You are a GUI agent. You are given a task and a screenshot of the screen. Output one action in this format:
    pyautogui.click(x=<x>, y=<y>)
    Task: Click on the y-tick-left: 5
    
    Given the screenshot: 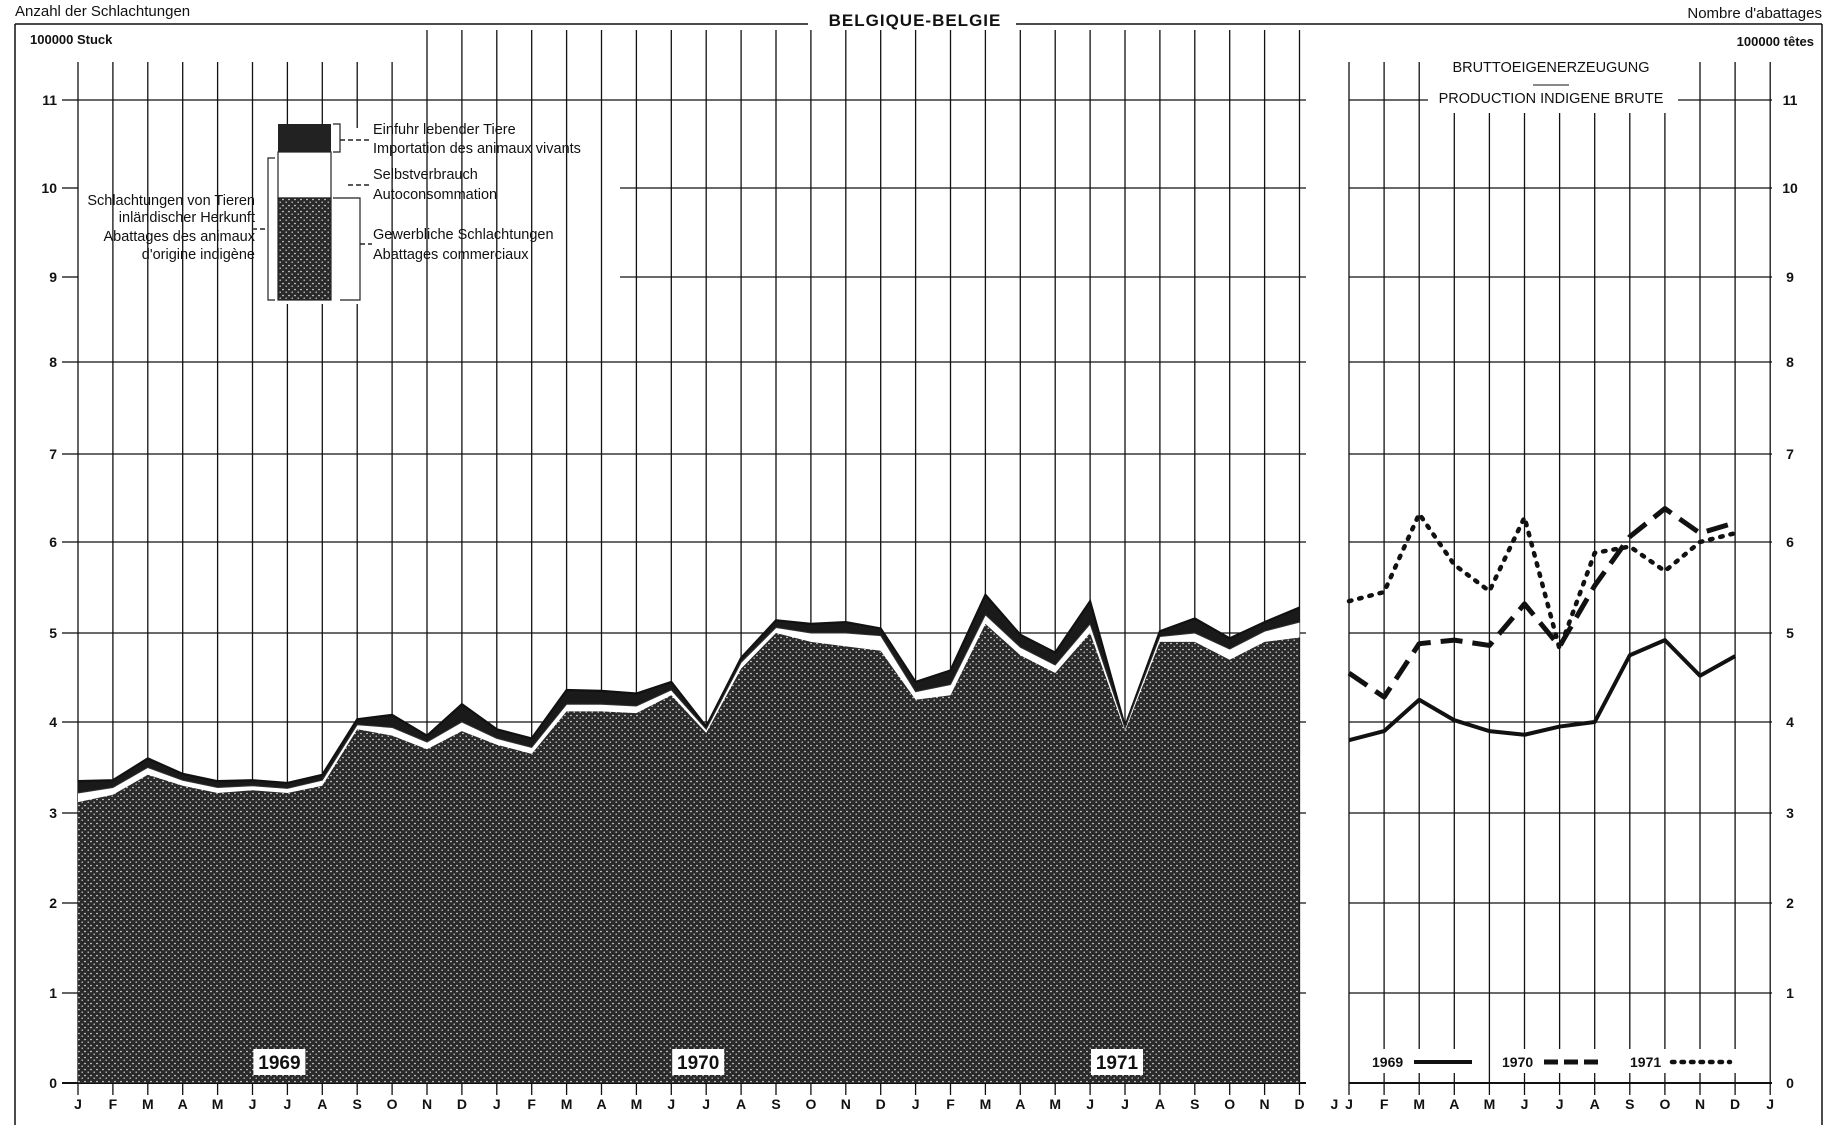 What is the action you would take?
    pyautogui.click(x=53, y=633)
    